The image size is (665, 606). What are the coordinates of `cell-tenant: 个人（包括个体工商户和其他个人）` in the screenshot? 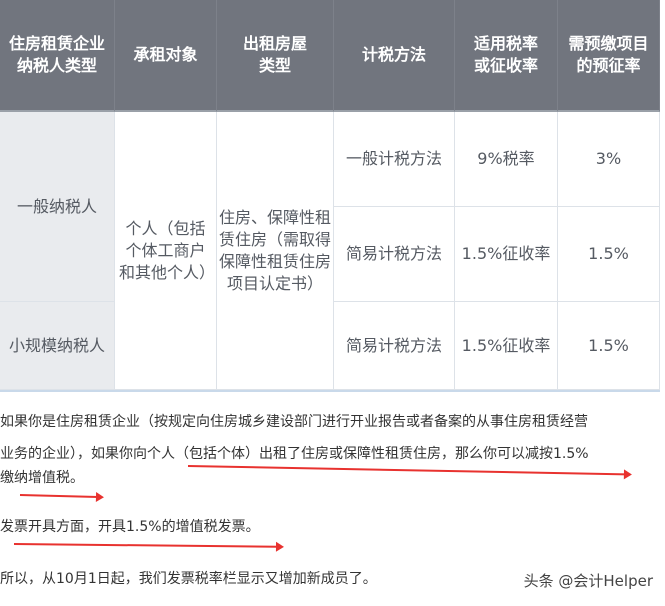 It's located at (166, 251).